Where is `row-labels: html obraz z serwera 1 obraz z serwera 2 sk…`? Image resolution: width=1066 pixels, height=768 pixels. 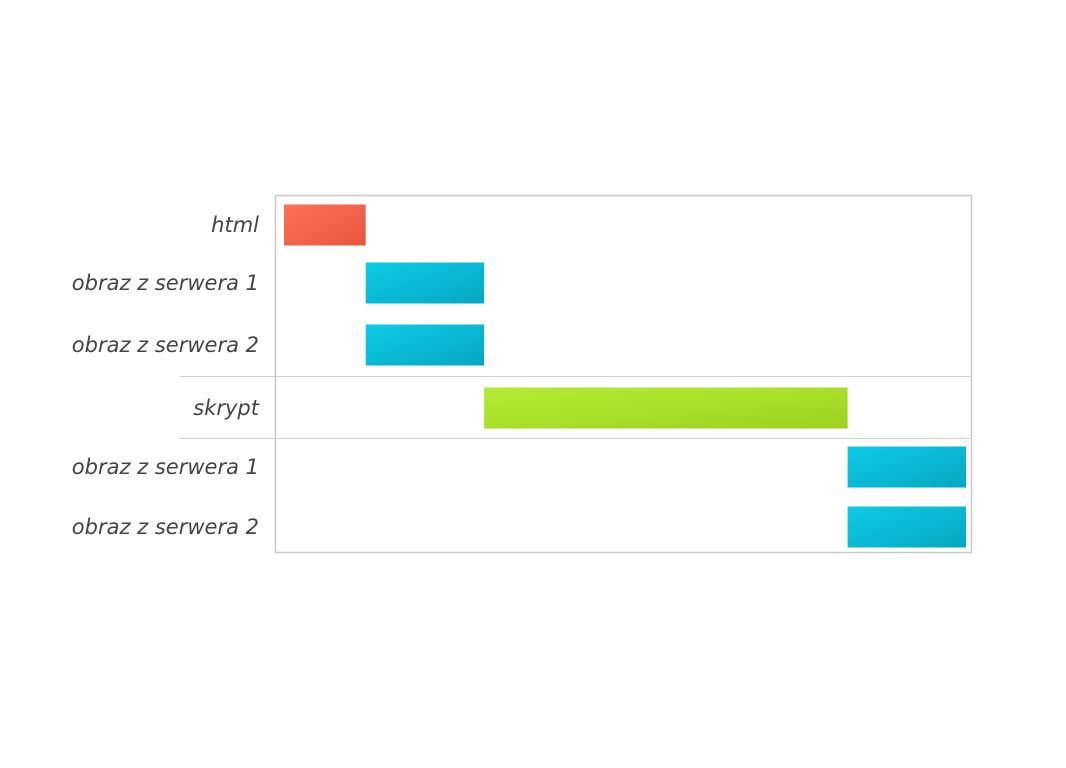 row-labels: html obraz z serwera 1 obraz z serwera 2 sk… is located at coordinates (166, 376).